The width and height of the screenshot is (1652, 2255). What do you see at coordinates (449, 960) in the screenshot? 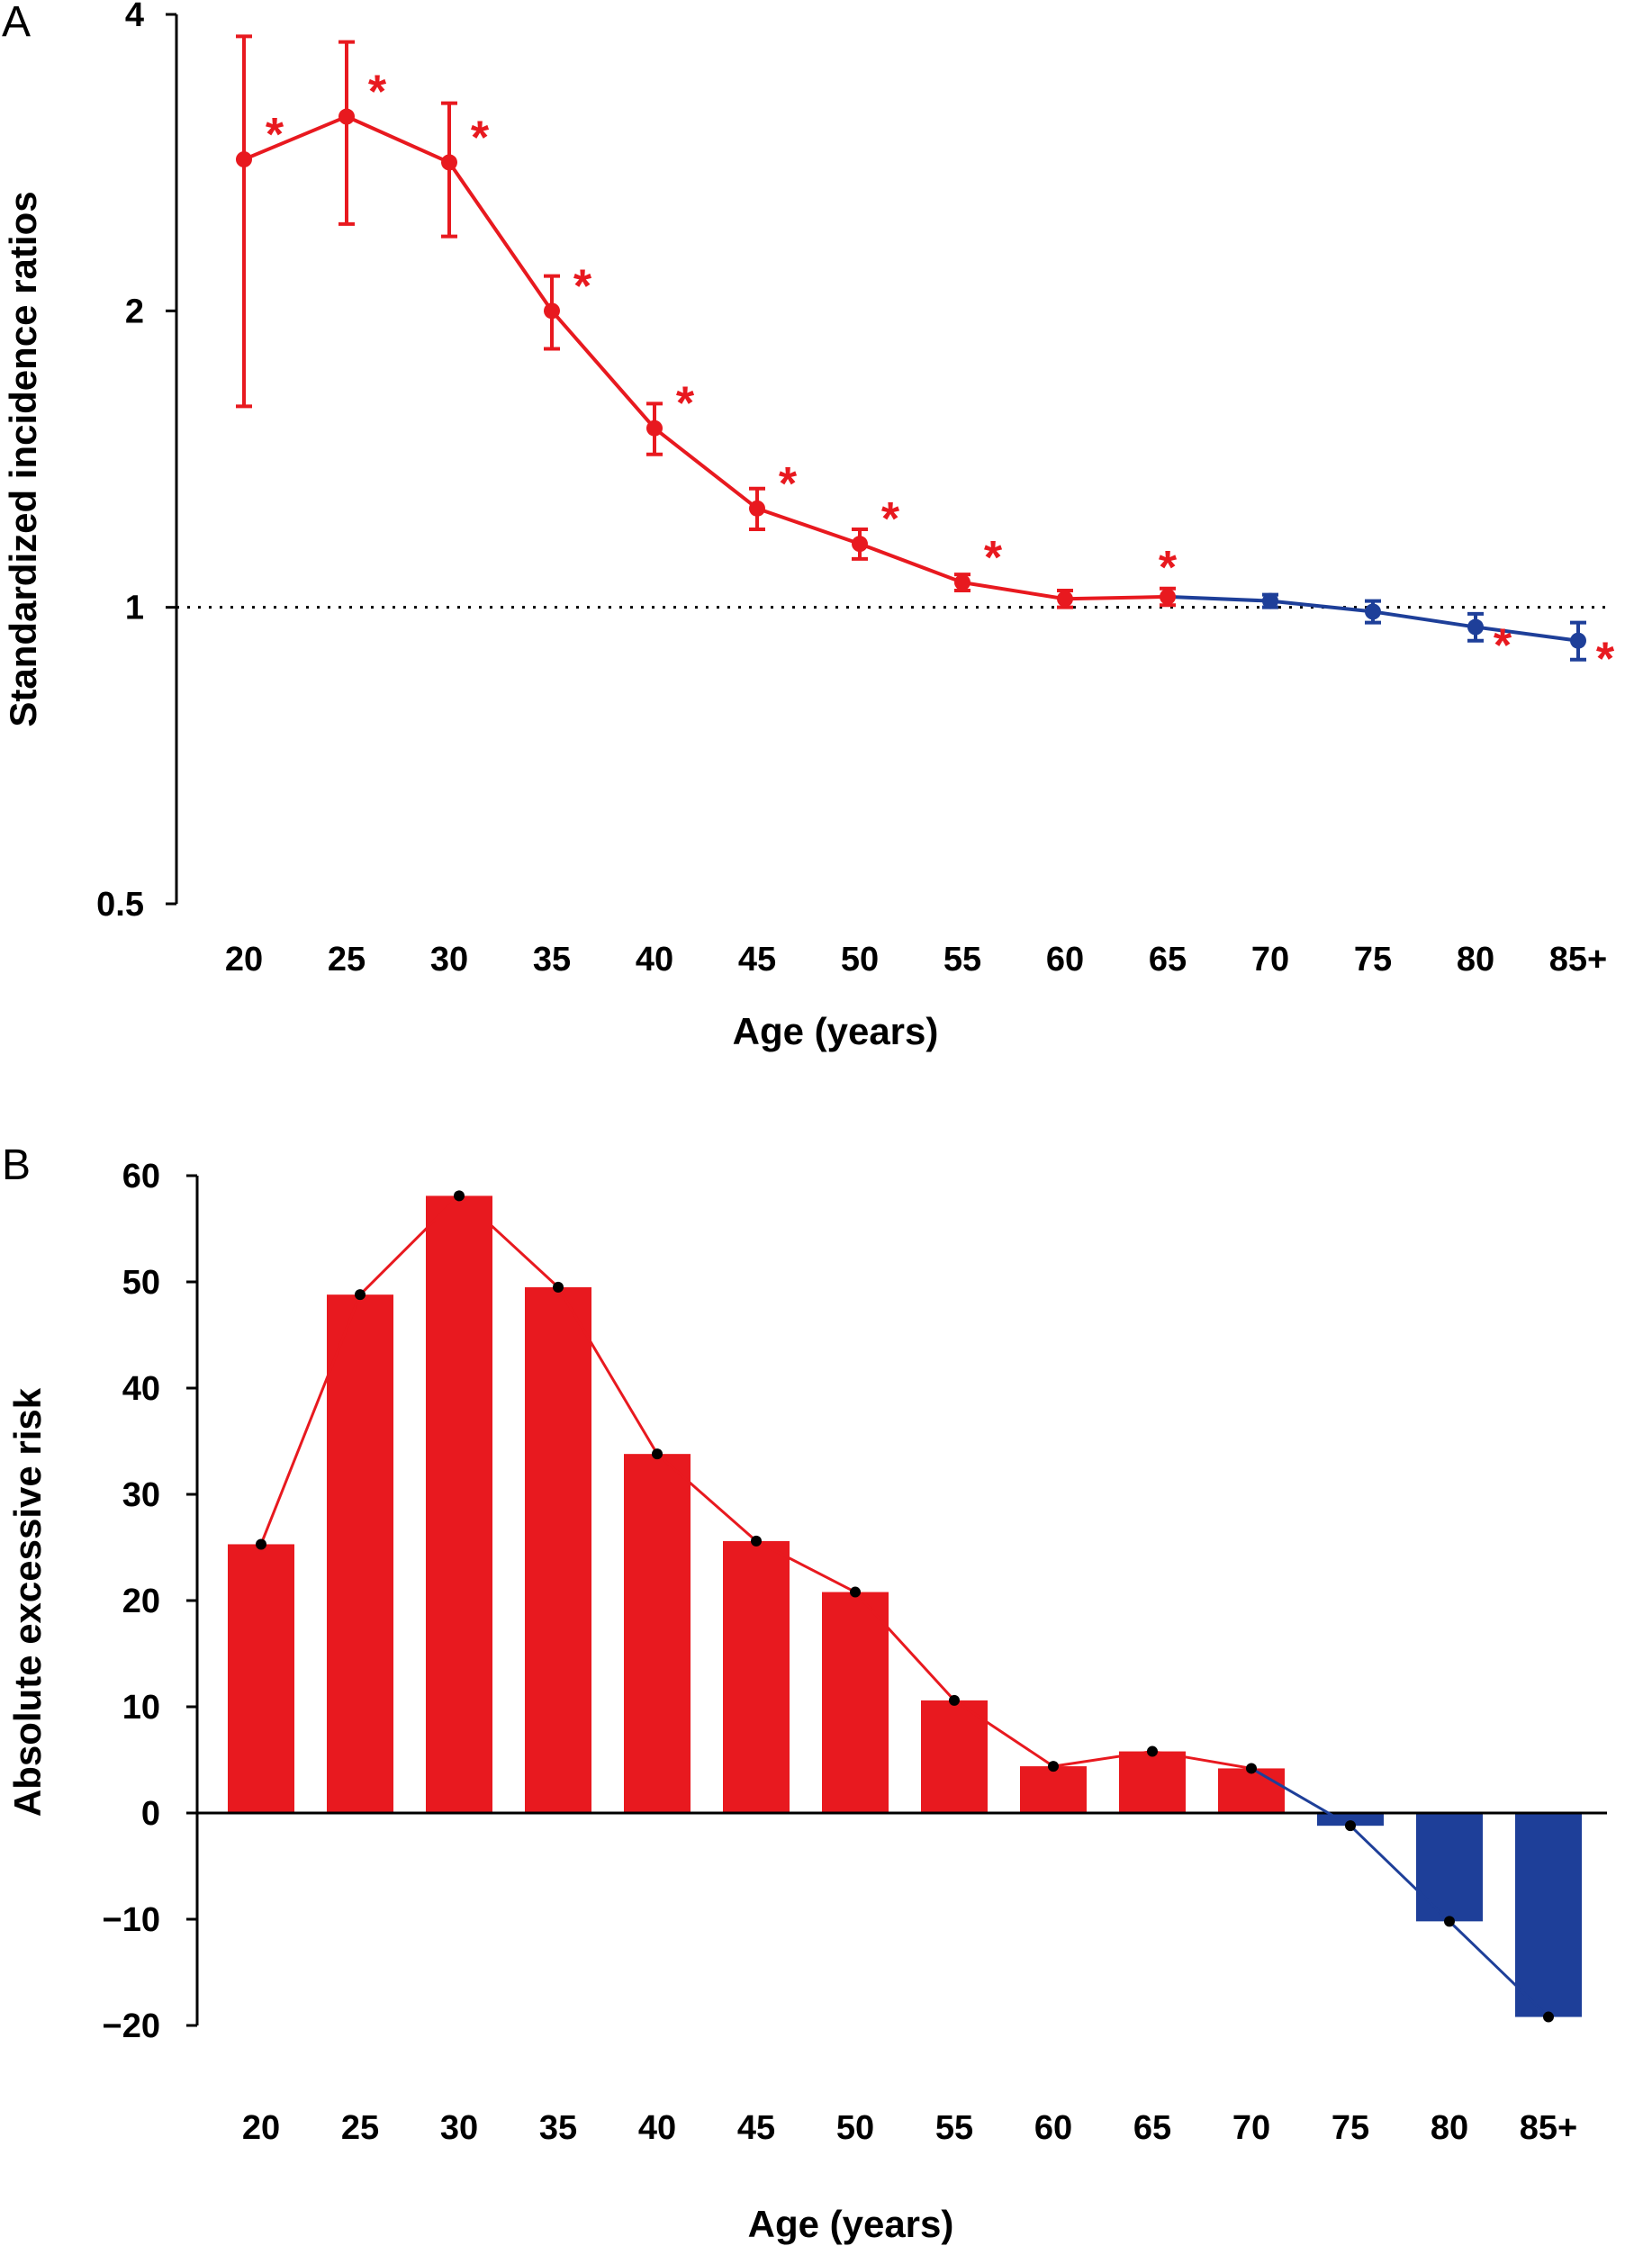
I see `x-tick-label-a: 30` at bounding box center [449, 960].